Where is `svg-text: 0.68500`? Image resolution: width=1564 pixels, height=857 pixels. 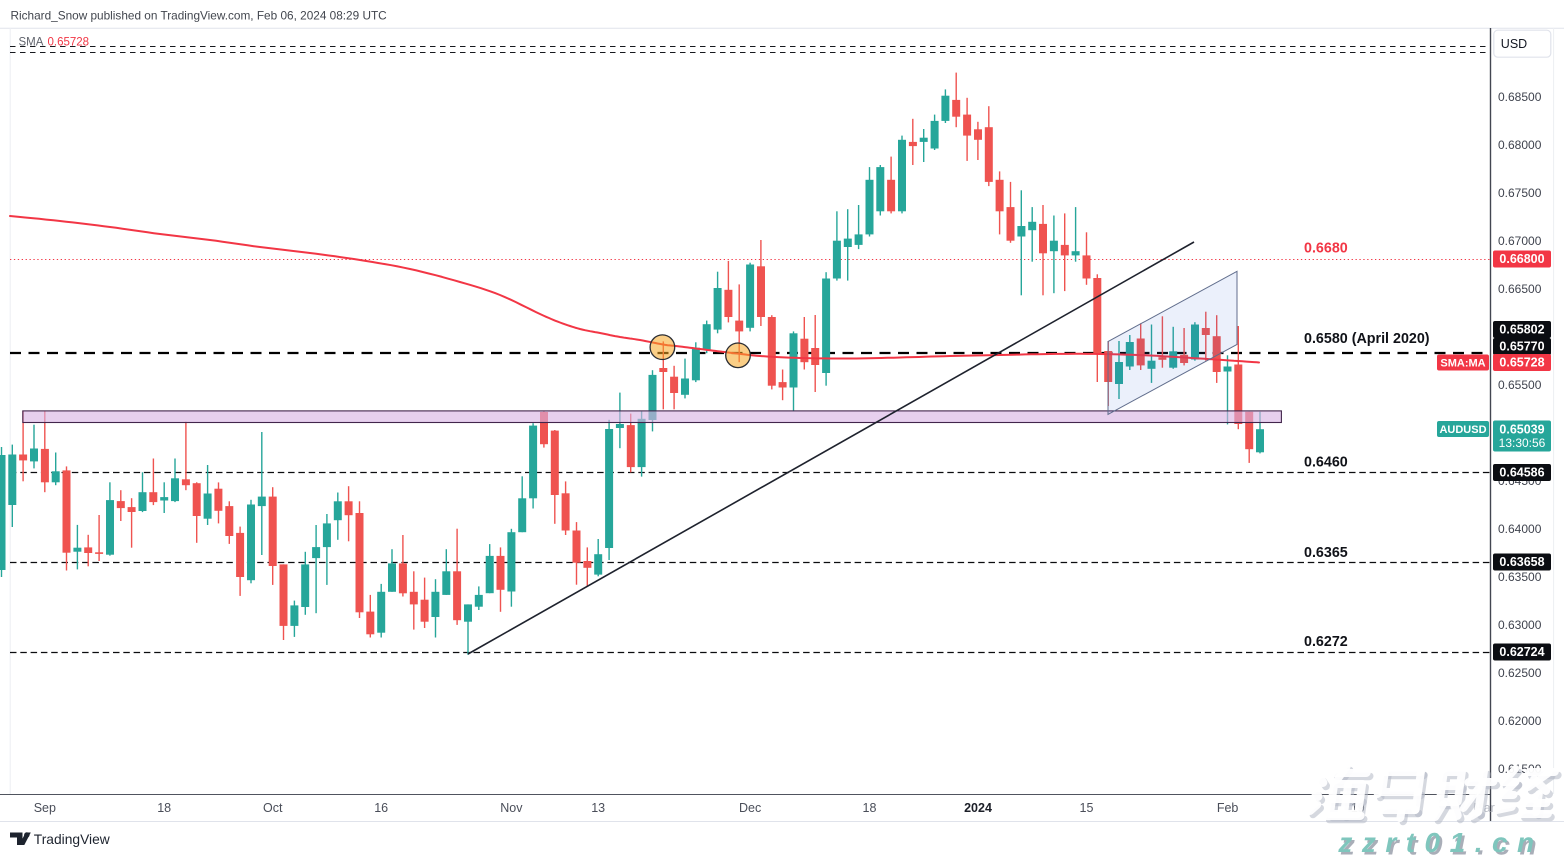
svg-text: 0.68500 is located at coordinates (1520, 97).